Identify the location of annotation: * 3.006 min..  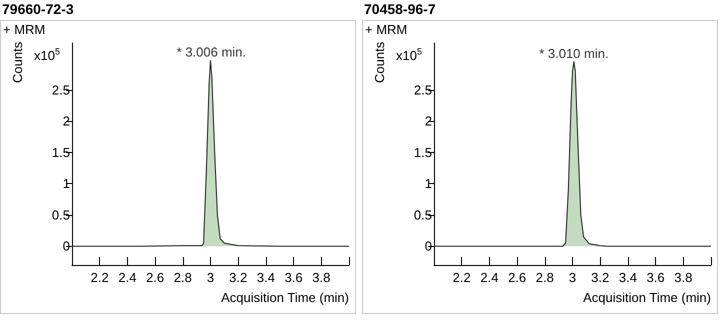
(211, 52).